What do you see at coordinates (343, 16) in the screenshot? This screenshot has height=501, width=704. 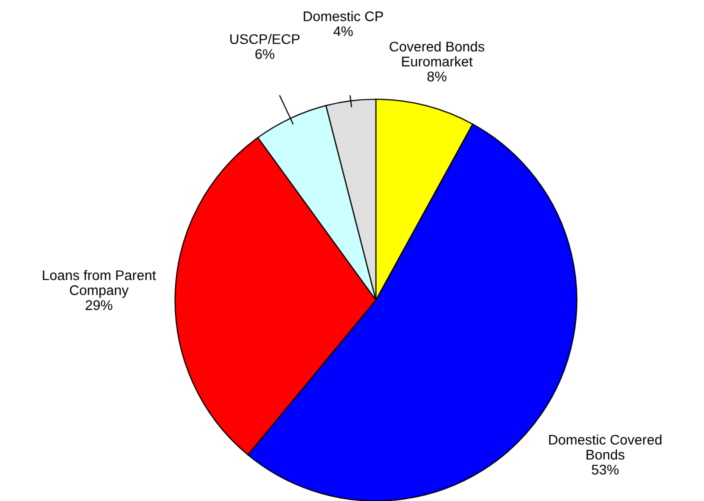 I see `slice-label: Domestic CP` at bounding box center [343, 16].